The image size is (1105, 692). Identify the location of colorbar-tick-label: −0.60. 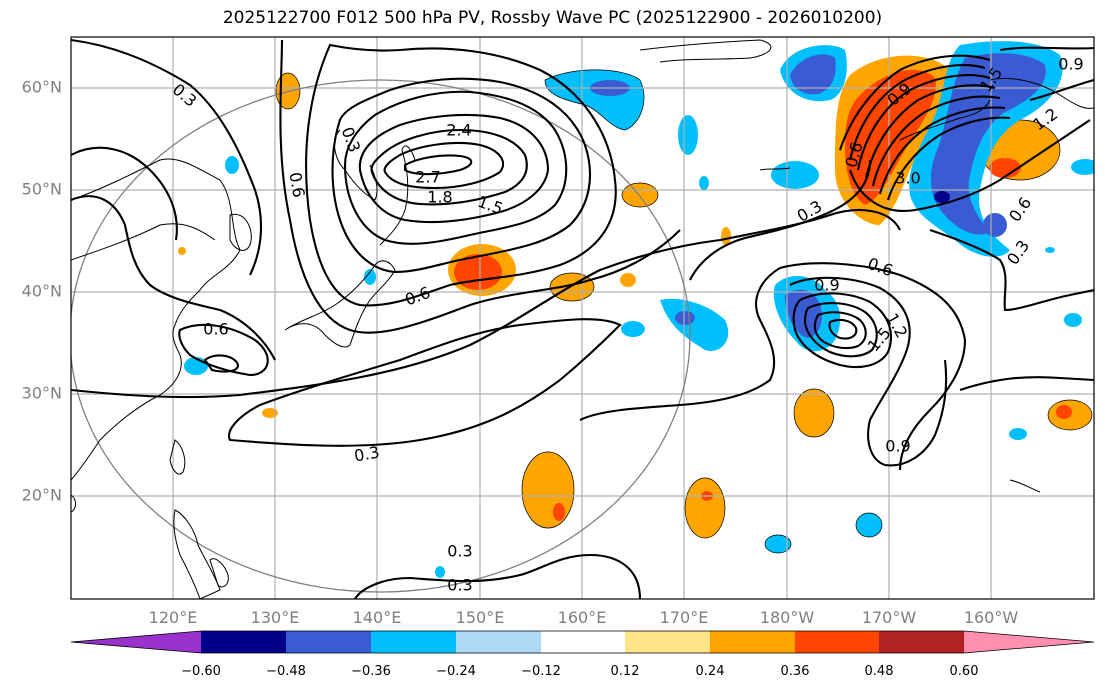
(201, 671).